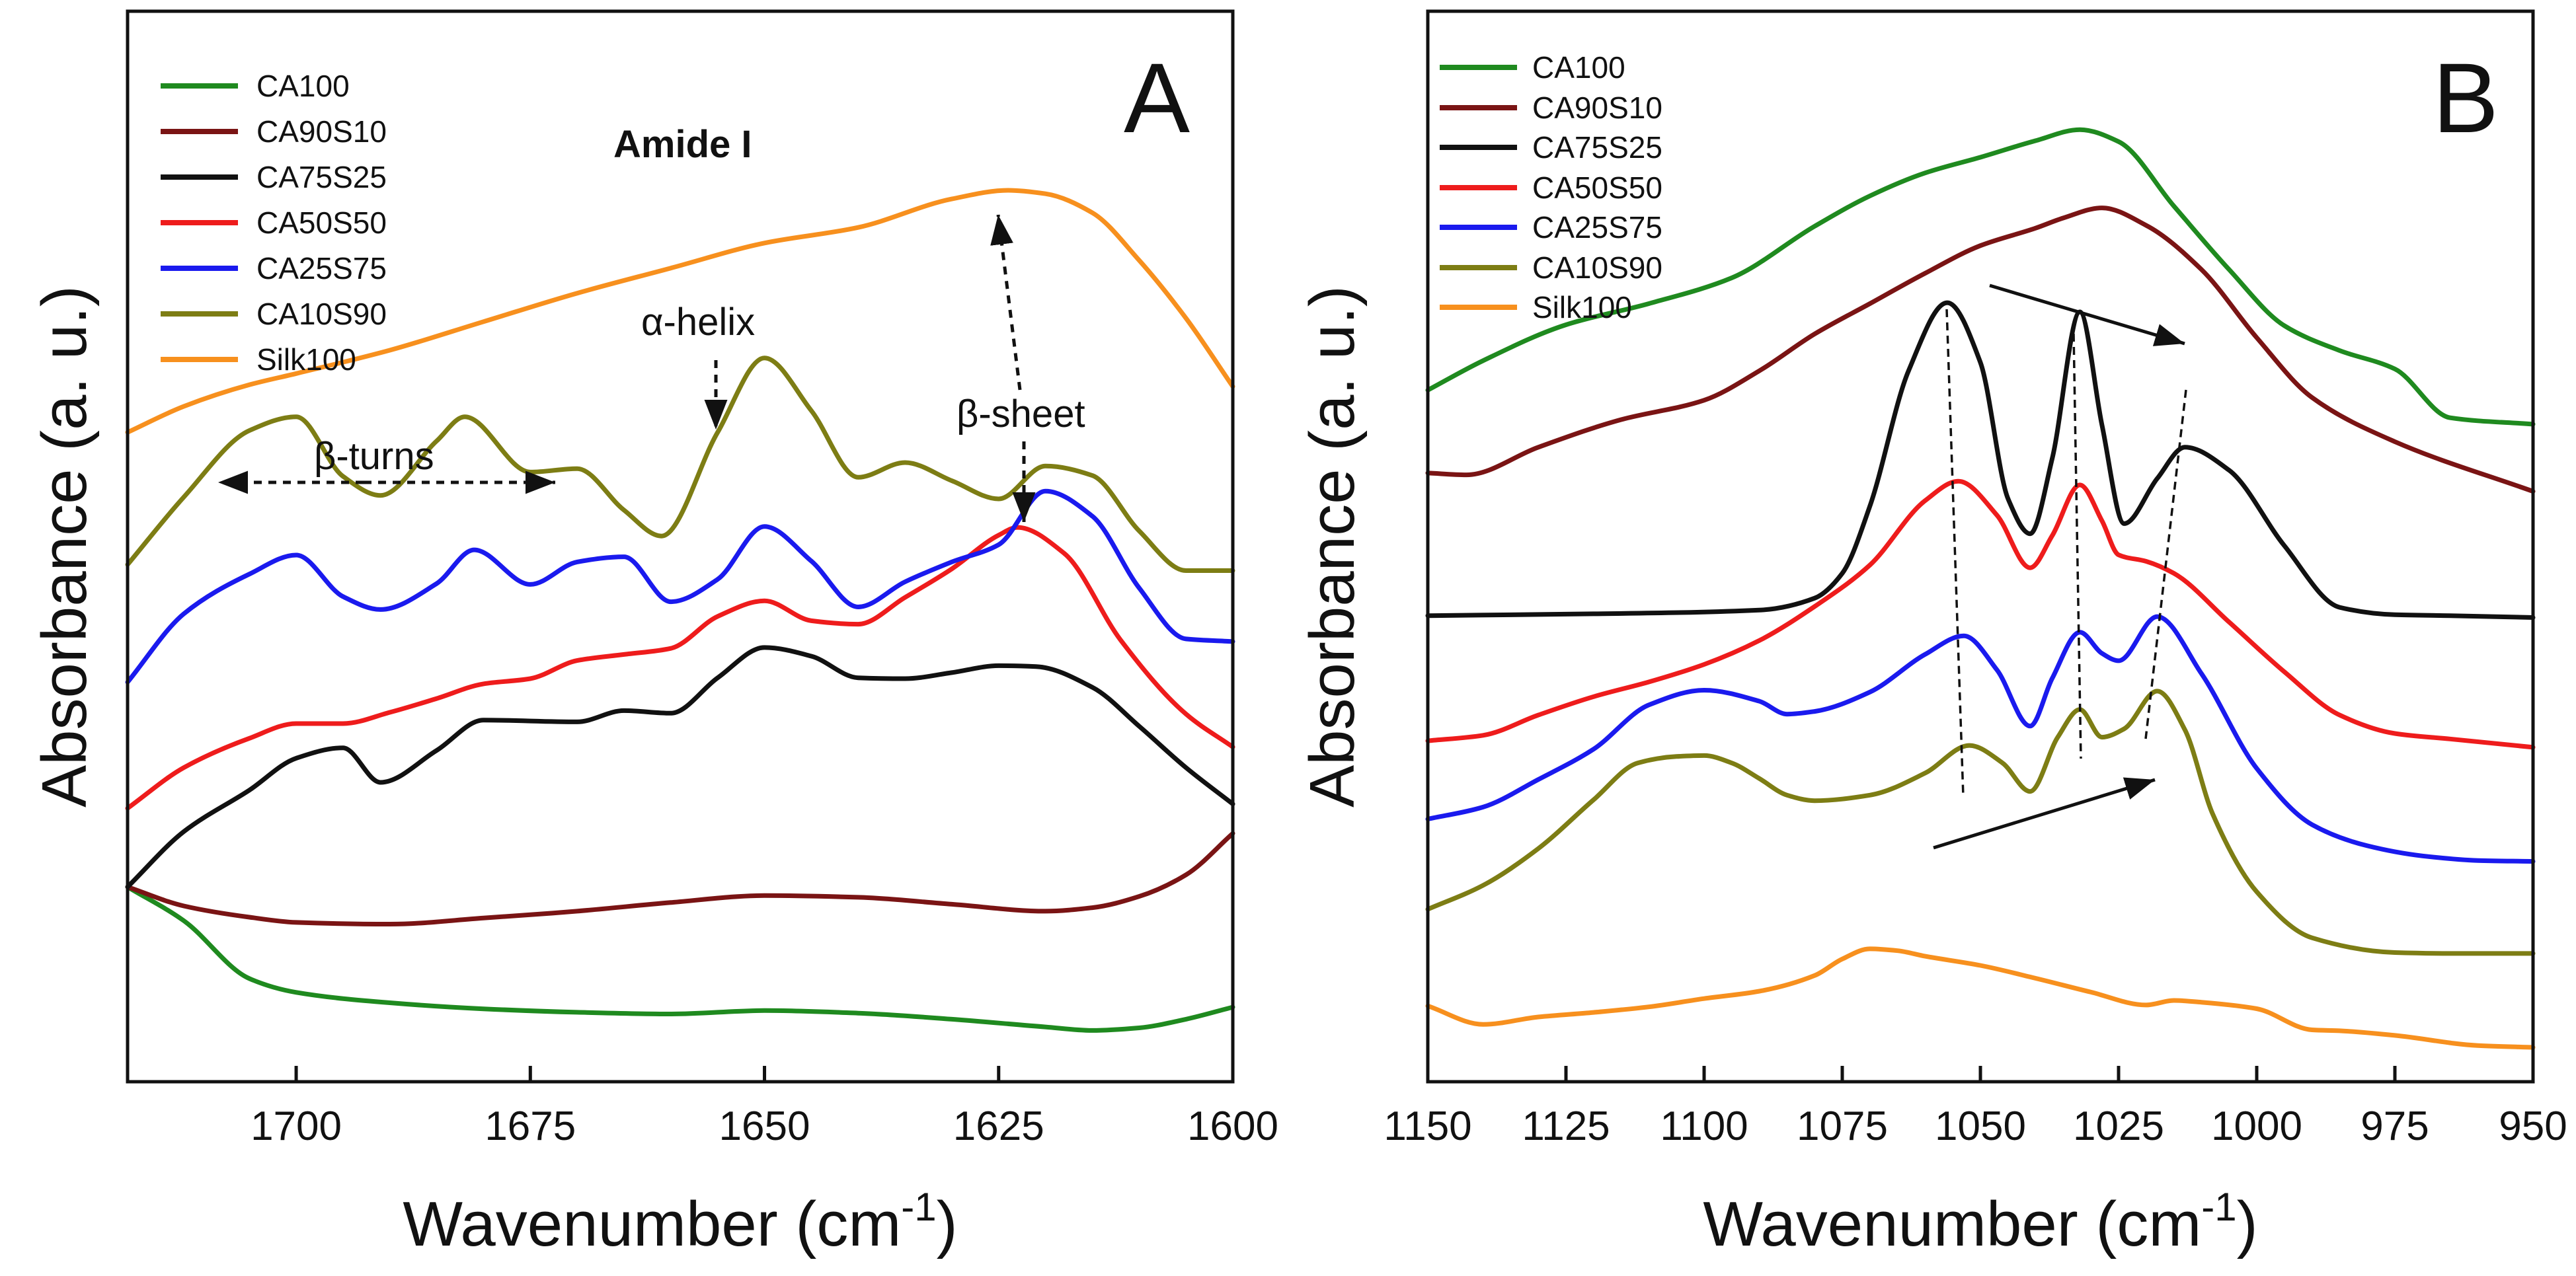 The width and height of the screenshot is (2576, 1276). What do you see at coordinates (1020, 414) in the screenshot?
I see `annotation-beta-sheet: β-sheet` at bounding box center [1020, 414].